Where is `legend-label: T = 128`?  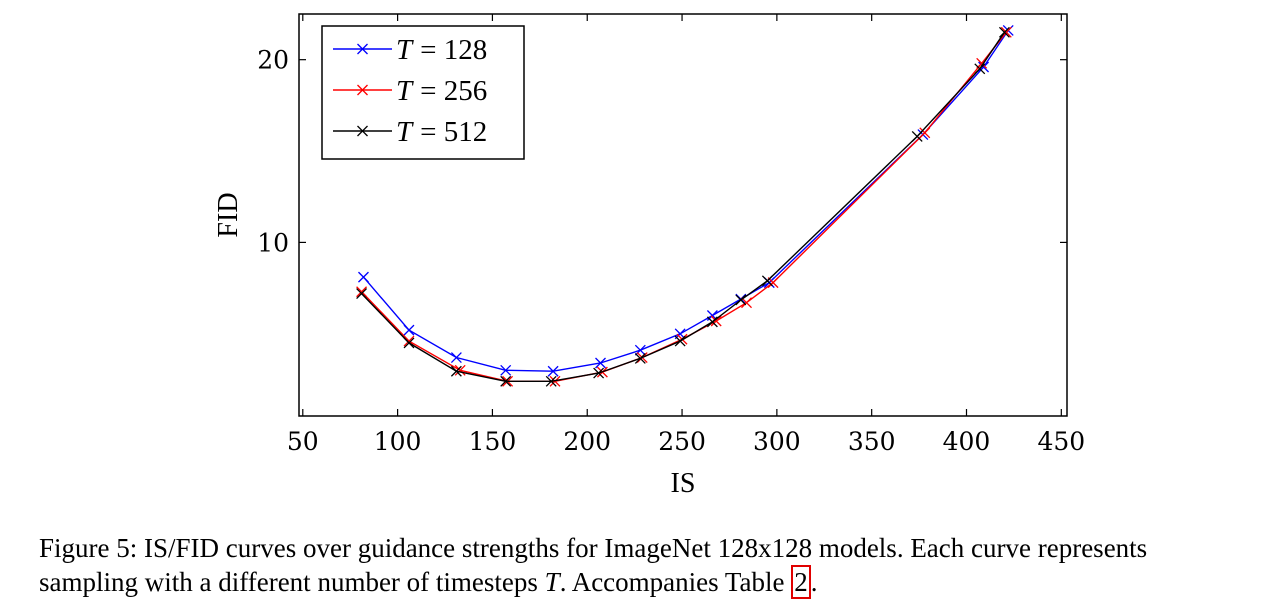
legend-label: T = 128 is located at coordinates (441, 50).